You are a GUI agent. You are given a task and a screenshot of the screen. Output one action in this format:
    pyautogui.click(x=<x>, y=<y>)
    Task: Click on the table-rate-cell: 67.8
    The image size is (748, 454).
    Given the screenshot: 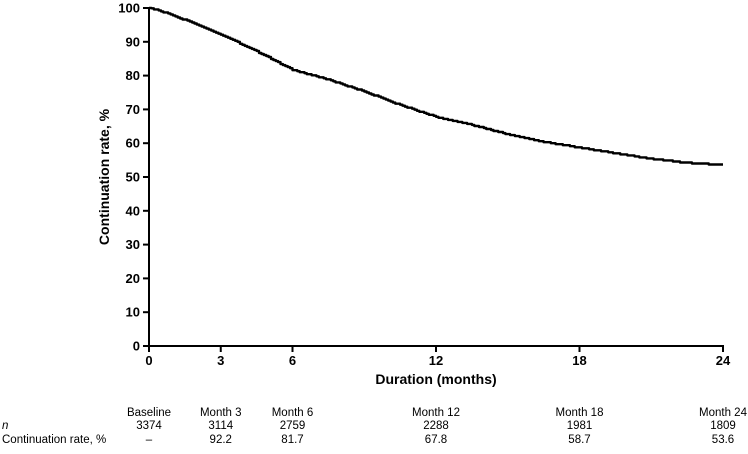 What is the action you would take?
    pyautogui.click(x=436, y=440)
    